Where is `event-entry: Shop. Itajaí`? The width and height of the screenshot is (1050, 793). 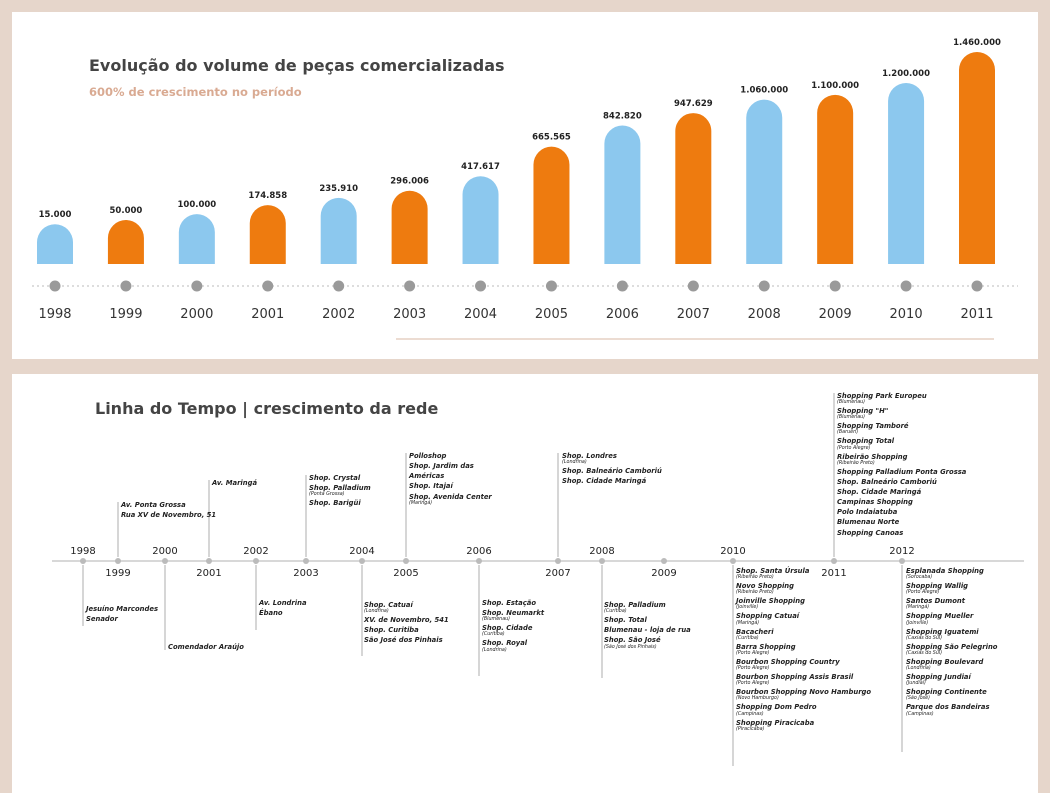
event-entry: Shop. Itajaí is located at coordinates (431, 486).